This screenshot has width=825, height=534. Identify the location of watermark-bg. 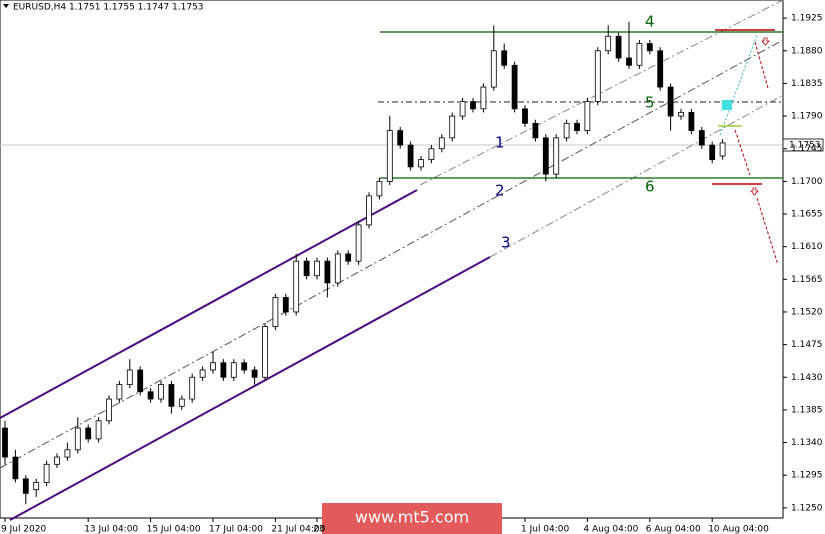
(412, 518).